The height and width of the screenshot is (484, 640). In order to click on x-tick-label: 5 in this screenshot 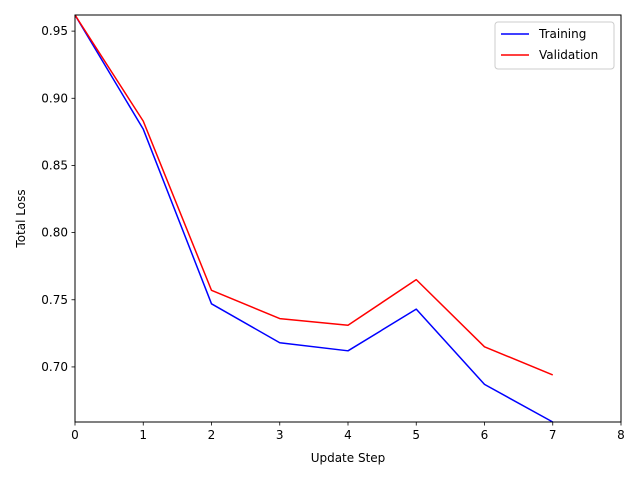, I will do `click(416, 435)`.